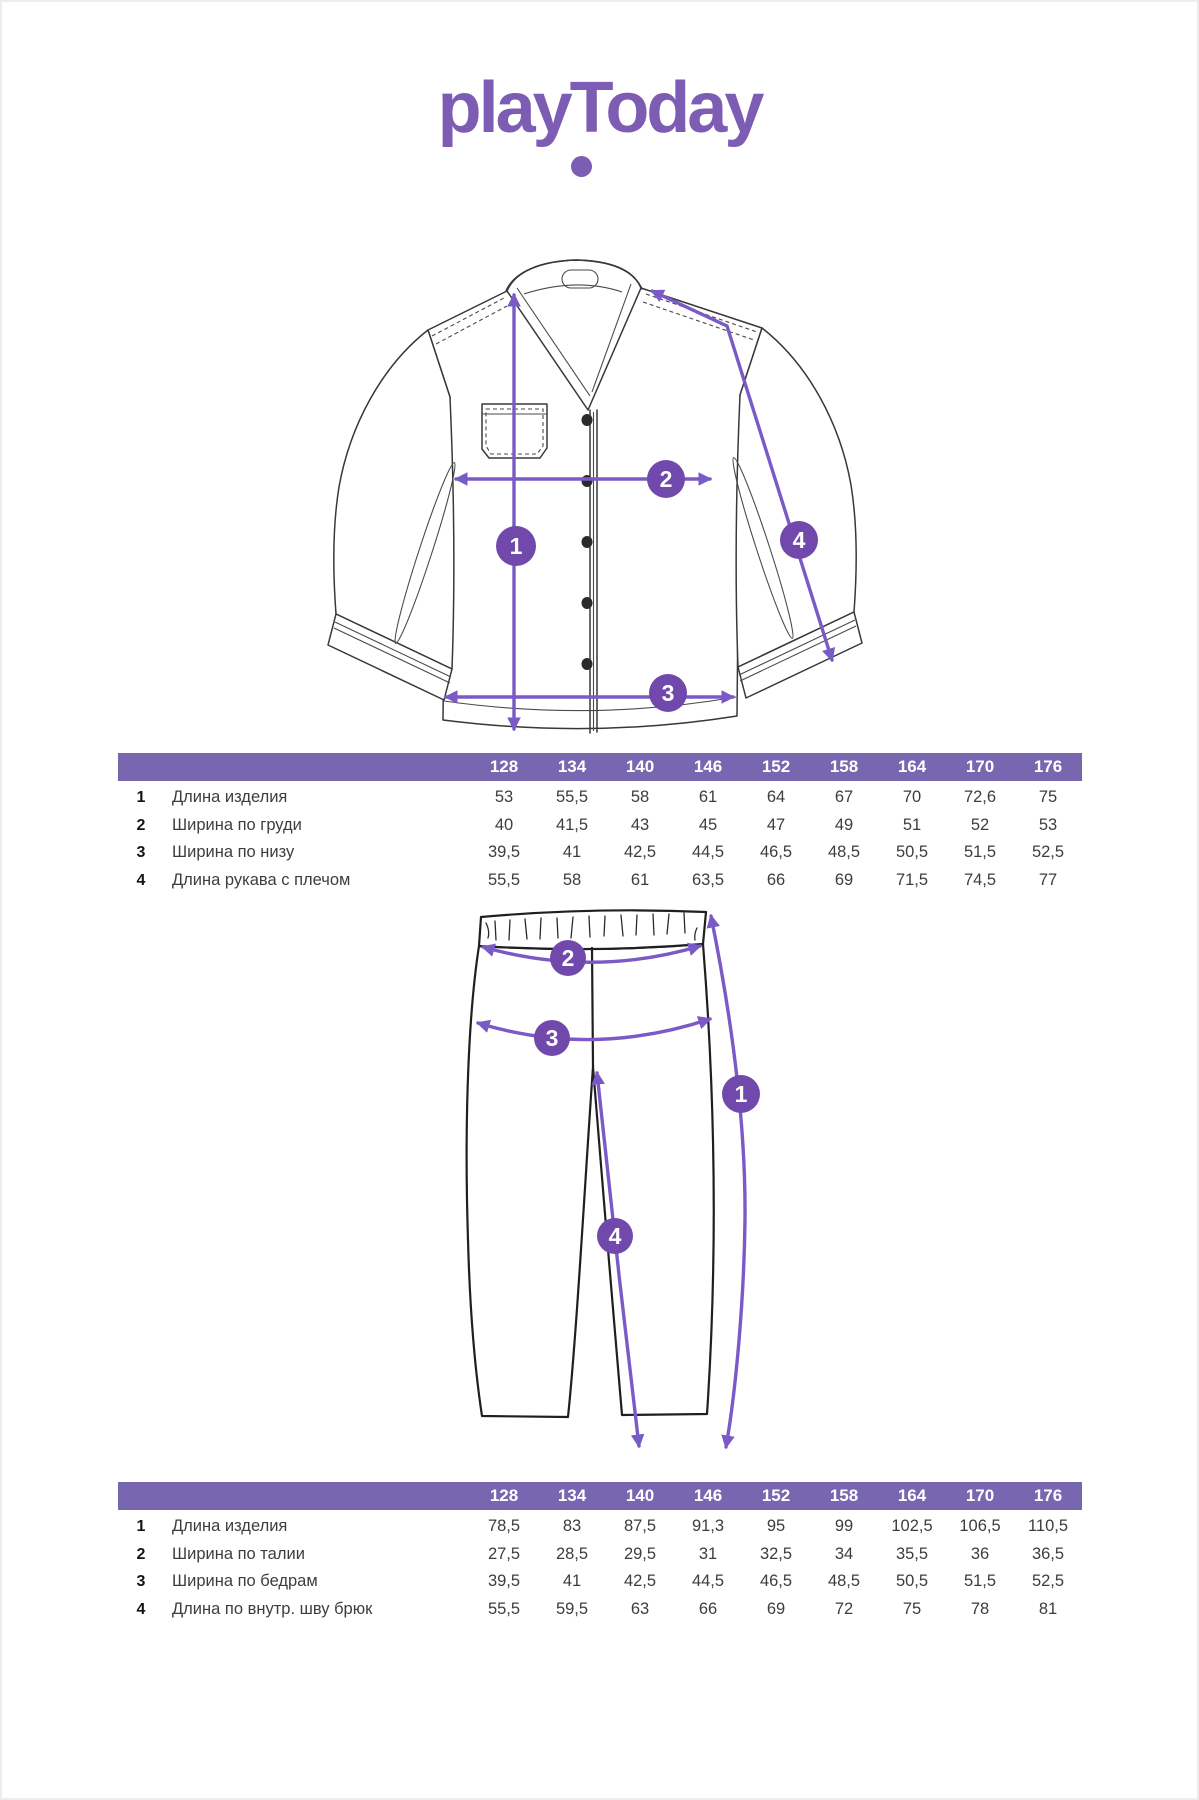 The image size is (1199, 1800). What do you see at coordinates (776, 824) in the screenshot?
I see `value-cell: 47` at bounding box center [776, 824].